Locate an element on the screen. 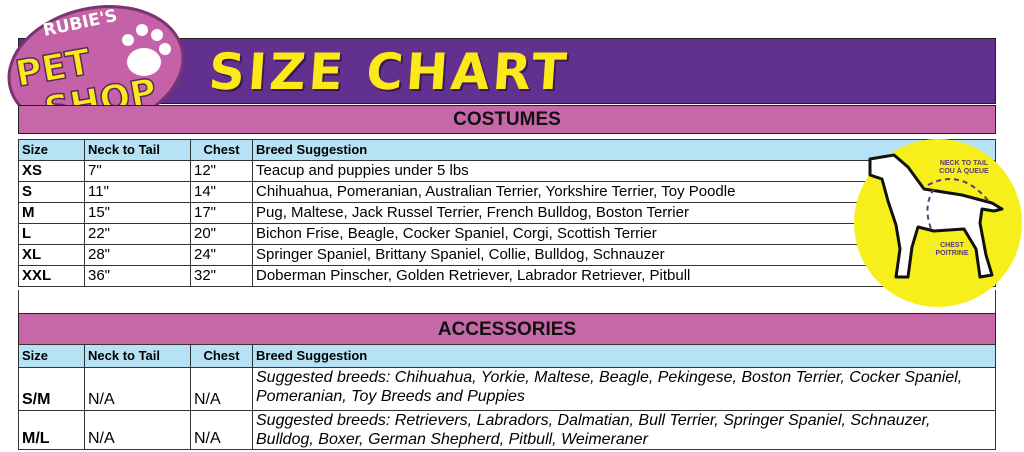 The image size is (1024, 452). chest-cell: 24" is located at coordinates (221, 255).